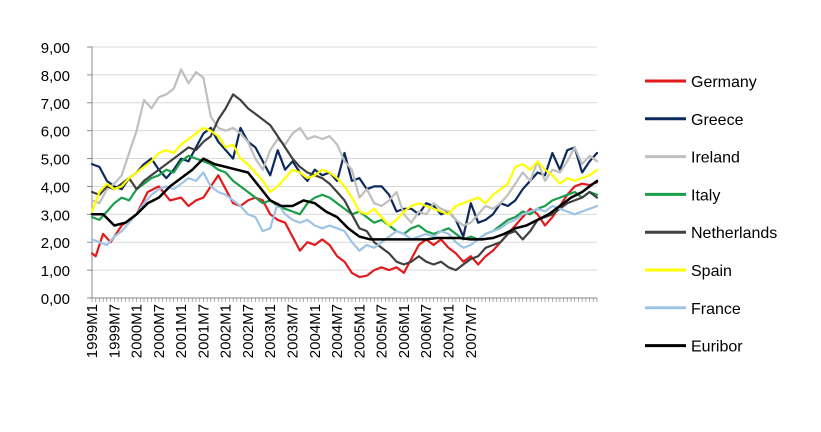 The width and height of the screenshot is (821, 432). Describe the element at coordinates (382, 331) in the screenshot. I see `x-tick-label: 2005M7` at that location.